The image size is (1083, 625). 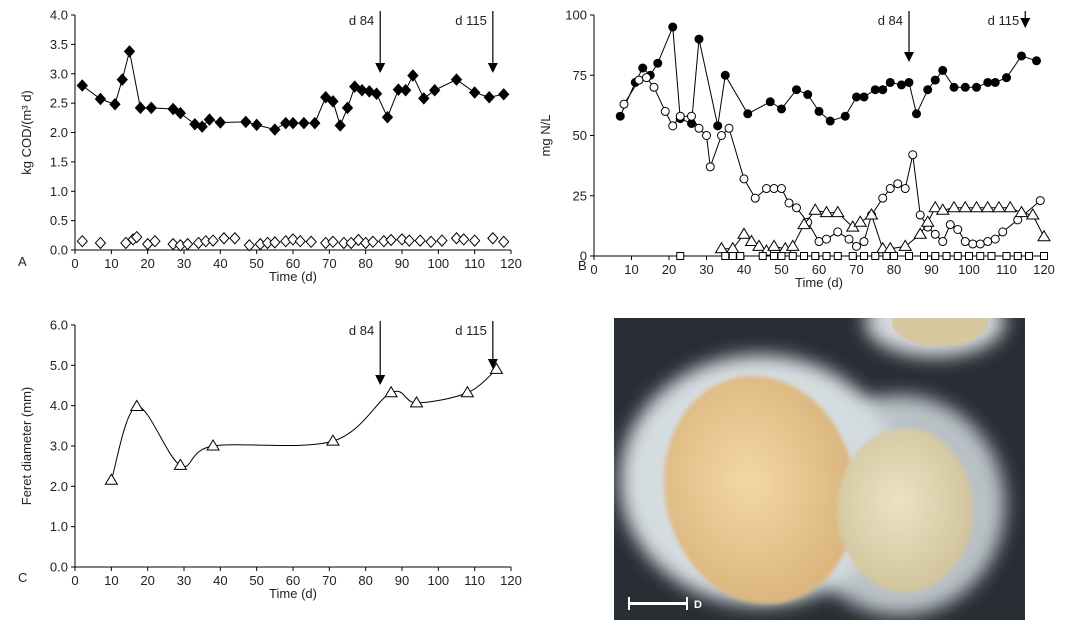 I want to click on x-tick-label: 20, so click(x=669, y=269).